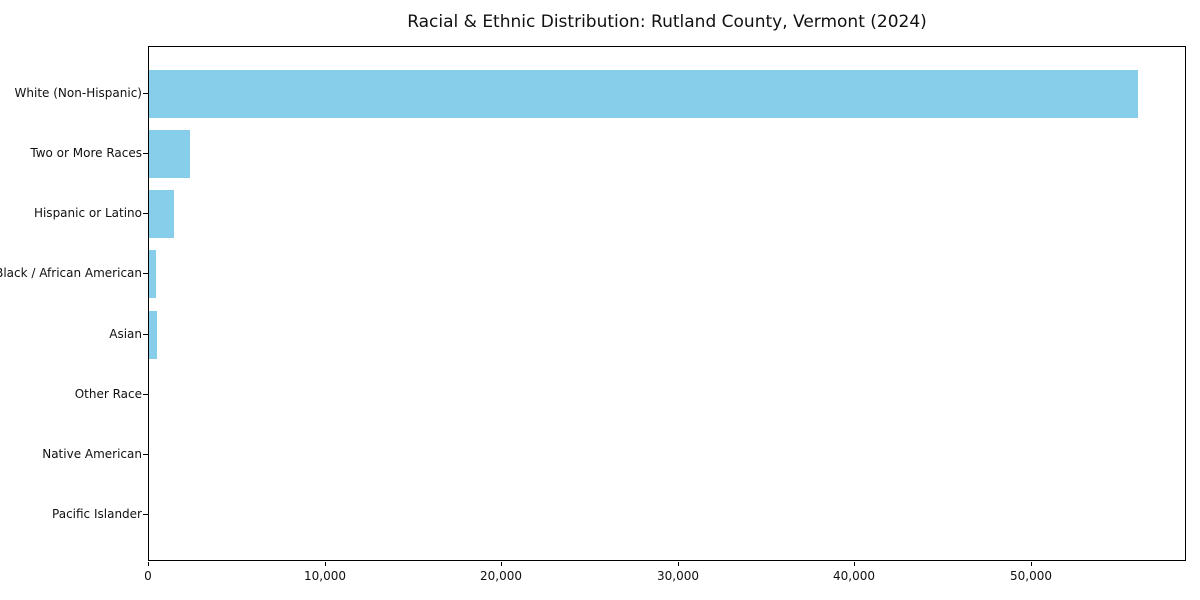  Describe the element at coordinates (854, 576) in the screenshot. I see `x-tick-label: 40,000` at that location.